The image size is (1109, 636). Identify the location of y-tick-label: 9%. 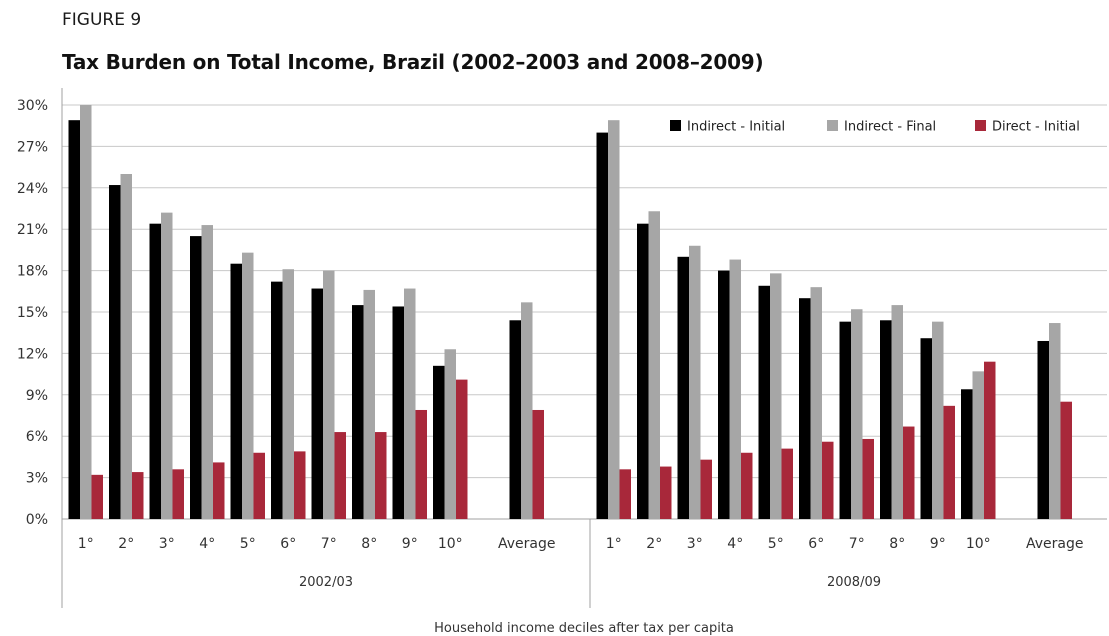
(37, 396).